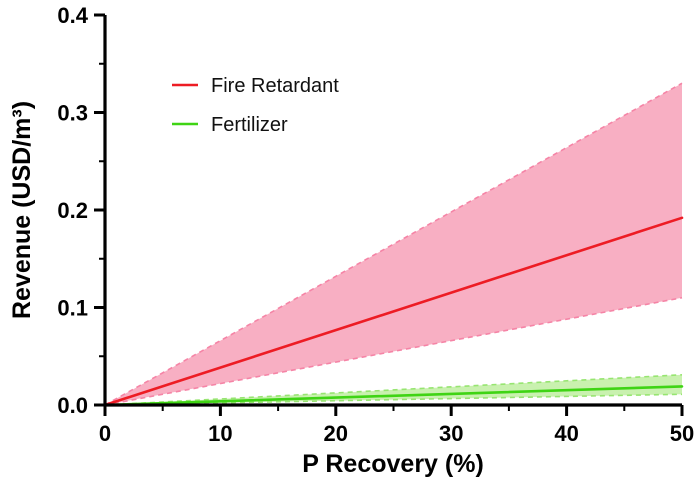 This screenshot has height=497, width=700. Describe the element at coordinates (72, 405) in the screenshot. I see `y-tick-label: 0.0` at that location.